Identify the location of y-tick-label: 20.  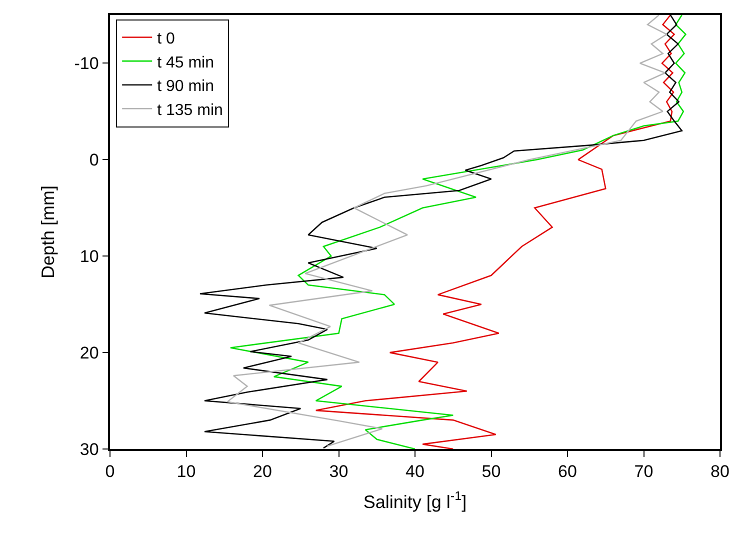
(89, 353).